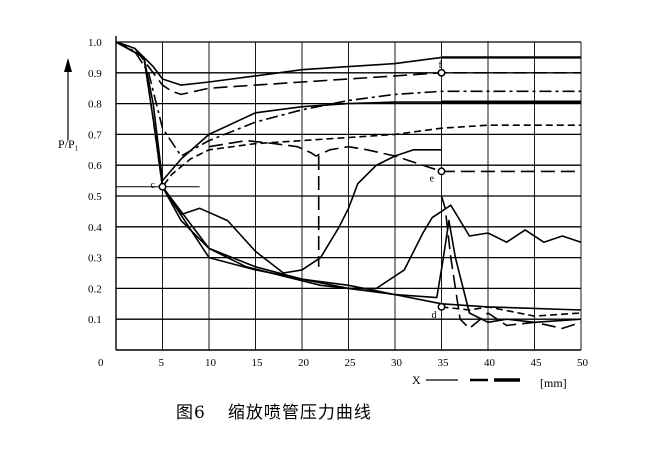 Image resolution: width=646 pixels, height=450 pixels. Describe the element at coordinates (304, 363) in the screenshot. I see `x-tick-label-4: 20` at that location.